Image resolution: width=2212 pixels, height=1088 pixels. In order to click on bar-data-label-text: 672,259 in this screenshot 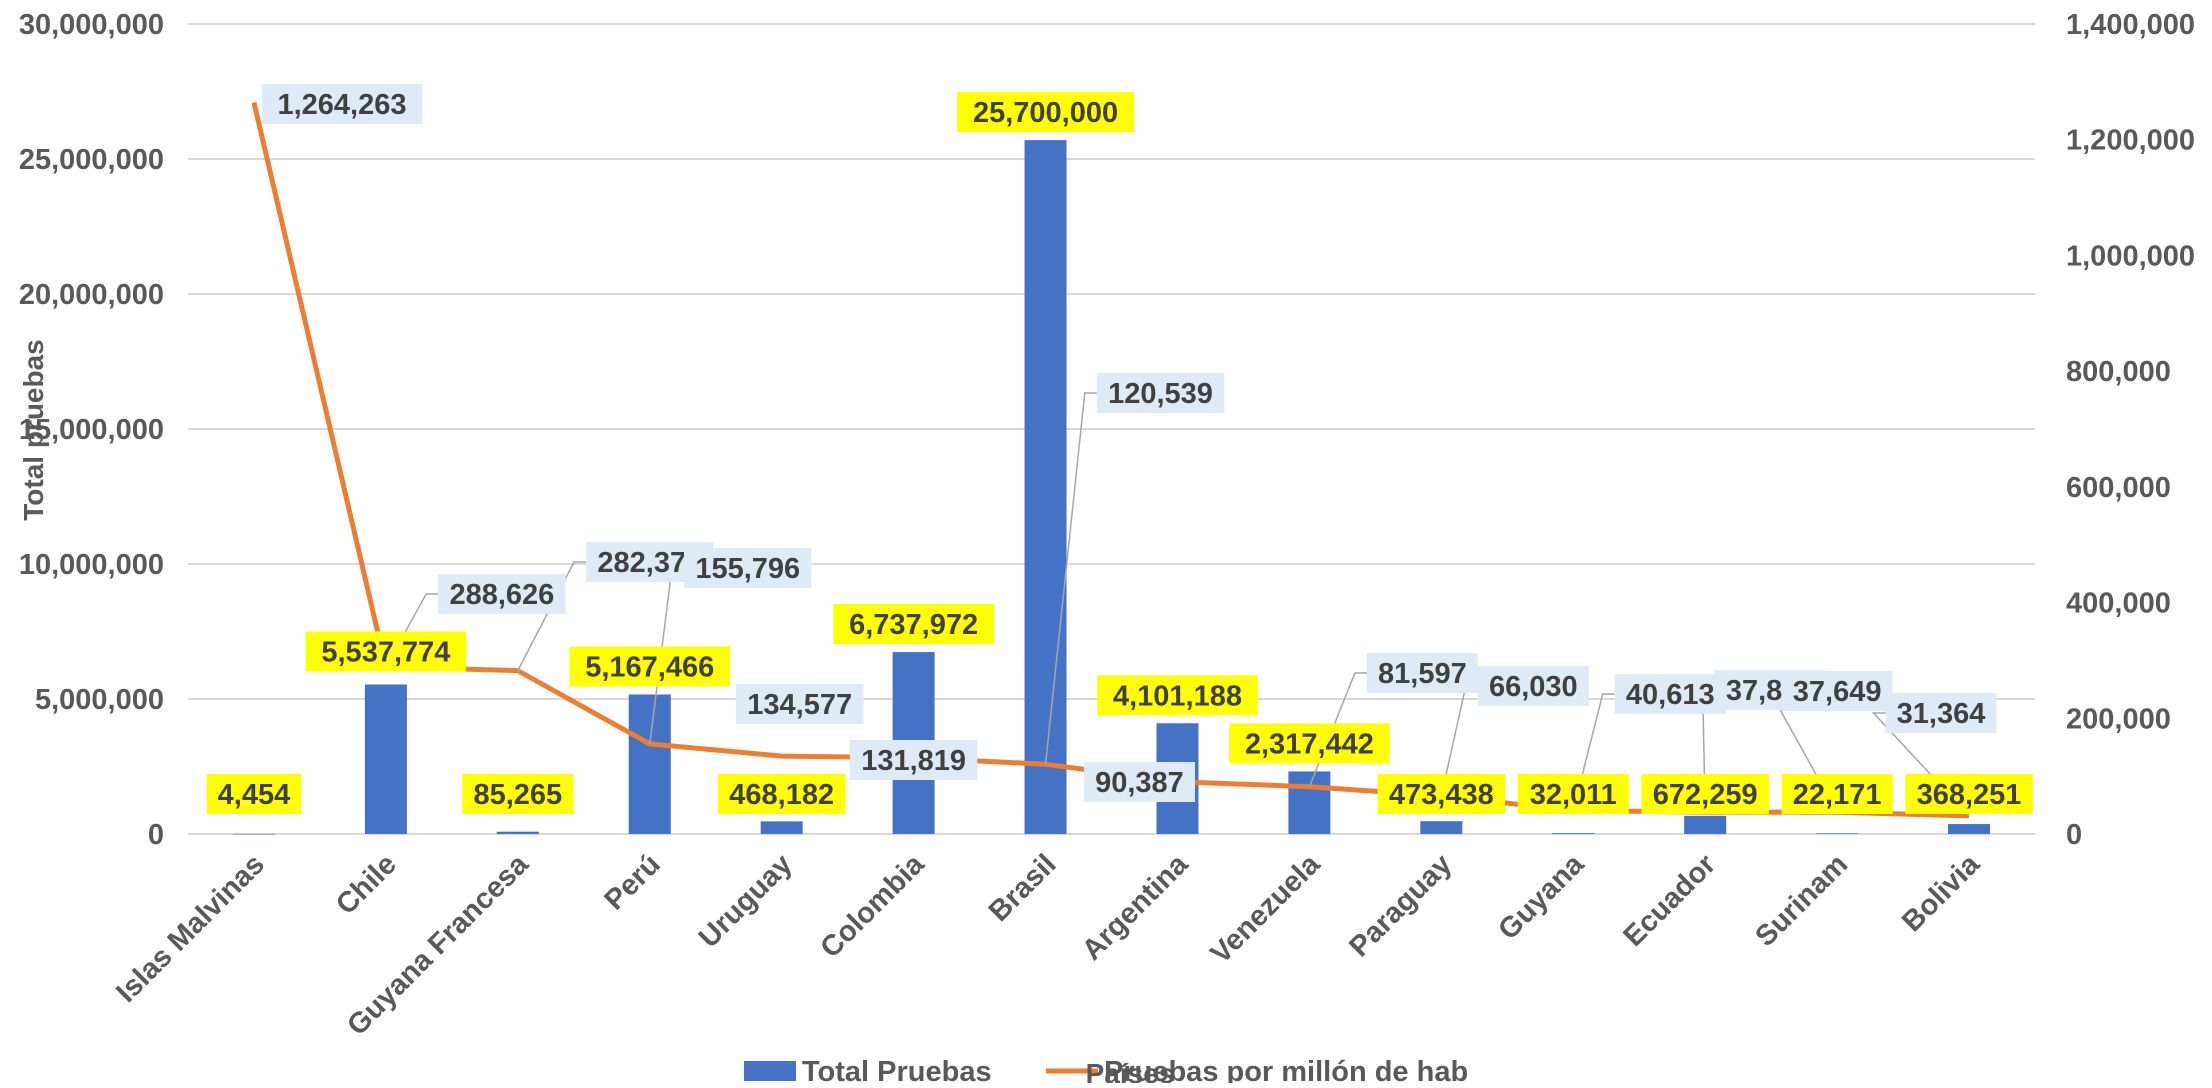, I will do `click(1705, 795)`.